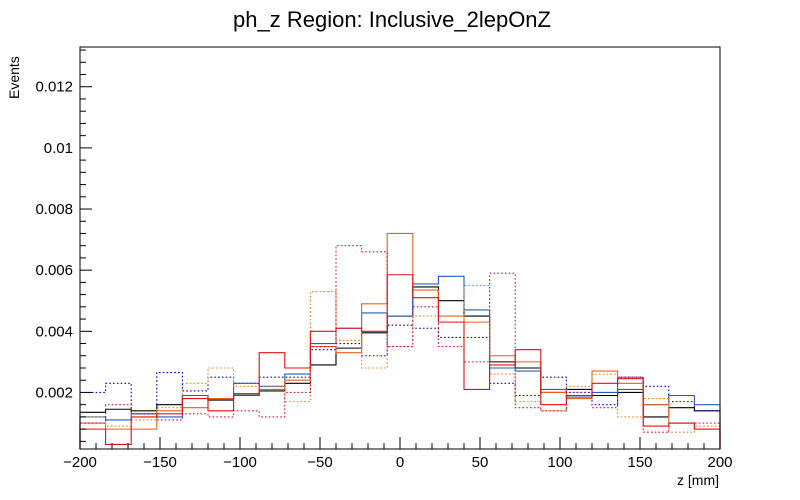 The image size is (800, 500). I want to click on x-tick-label: 100, so click(559, 462).